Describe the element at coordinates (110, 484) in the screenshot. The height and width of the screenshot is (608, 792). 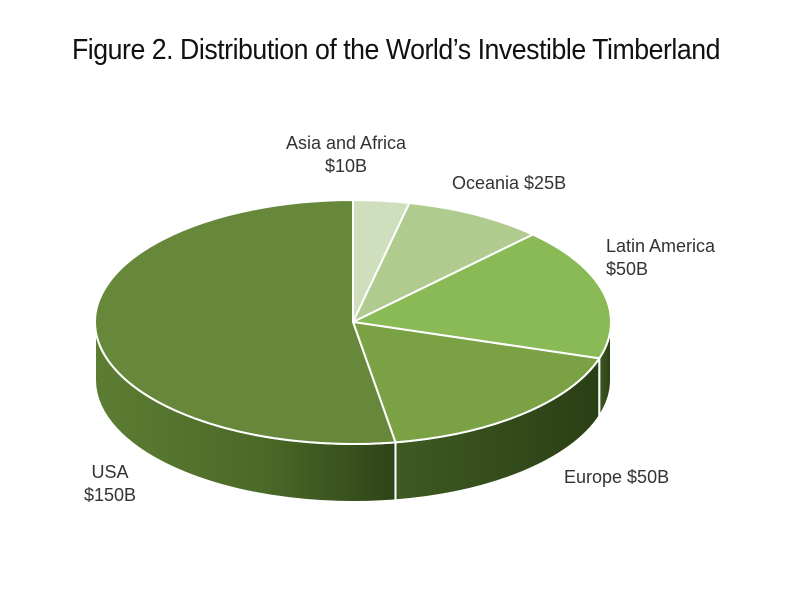
I see `slice-label-usa: USA $150B` at that location.